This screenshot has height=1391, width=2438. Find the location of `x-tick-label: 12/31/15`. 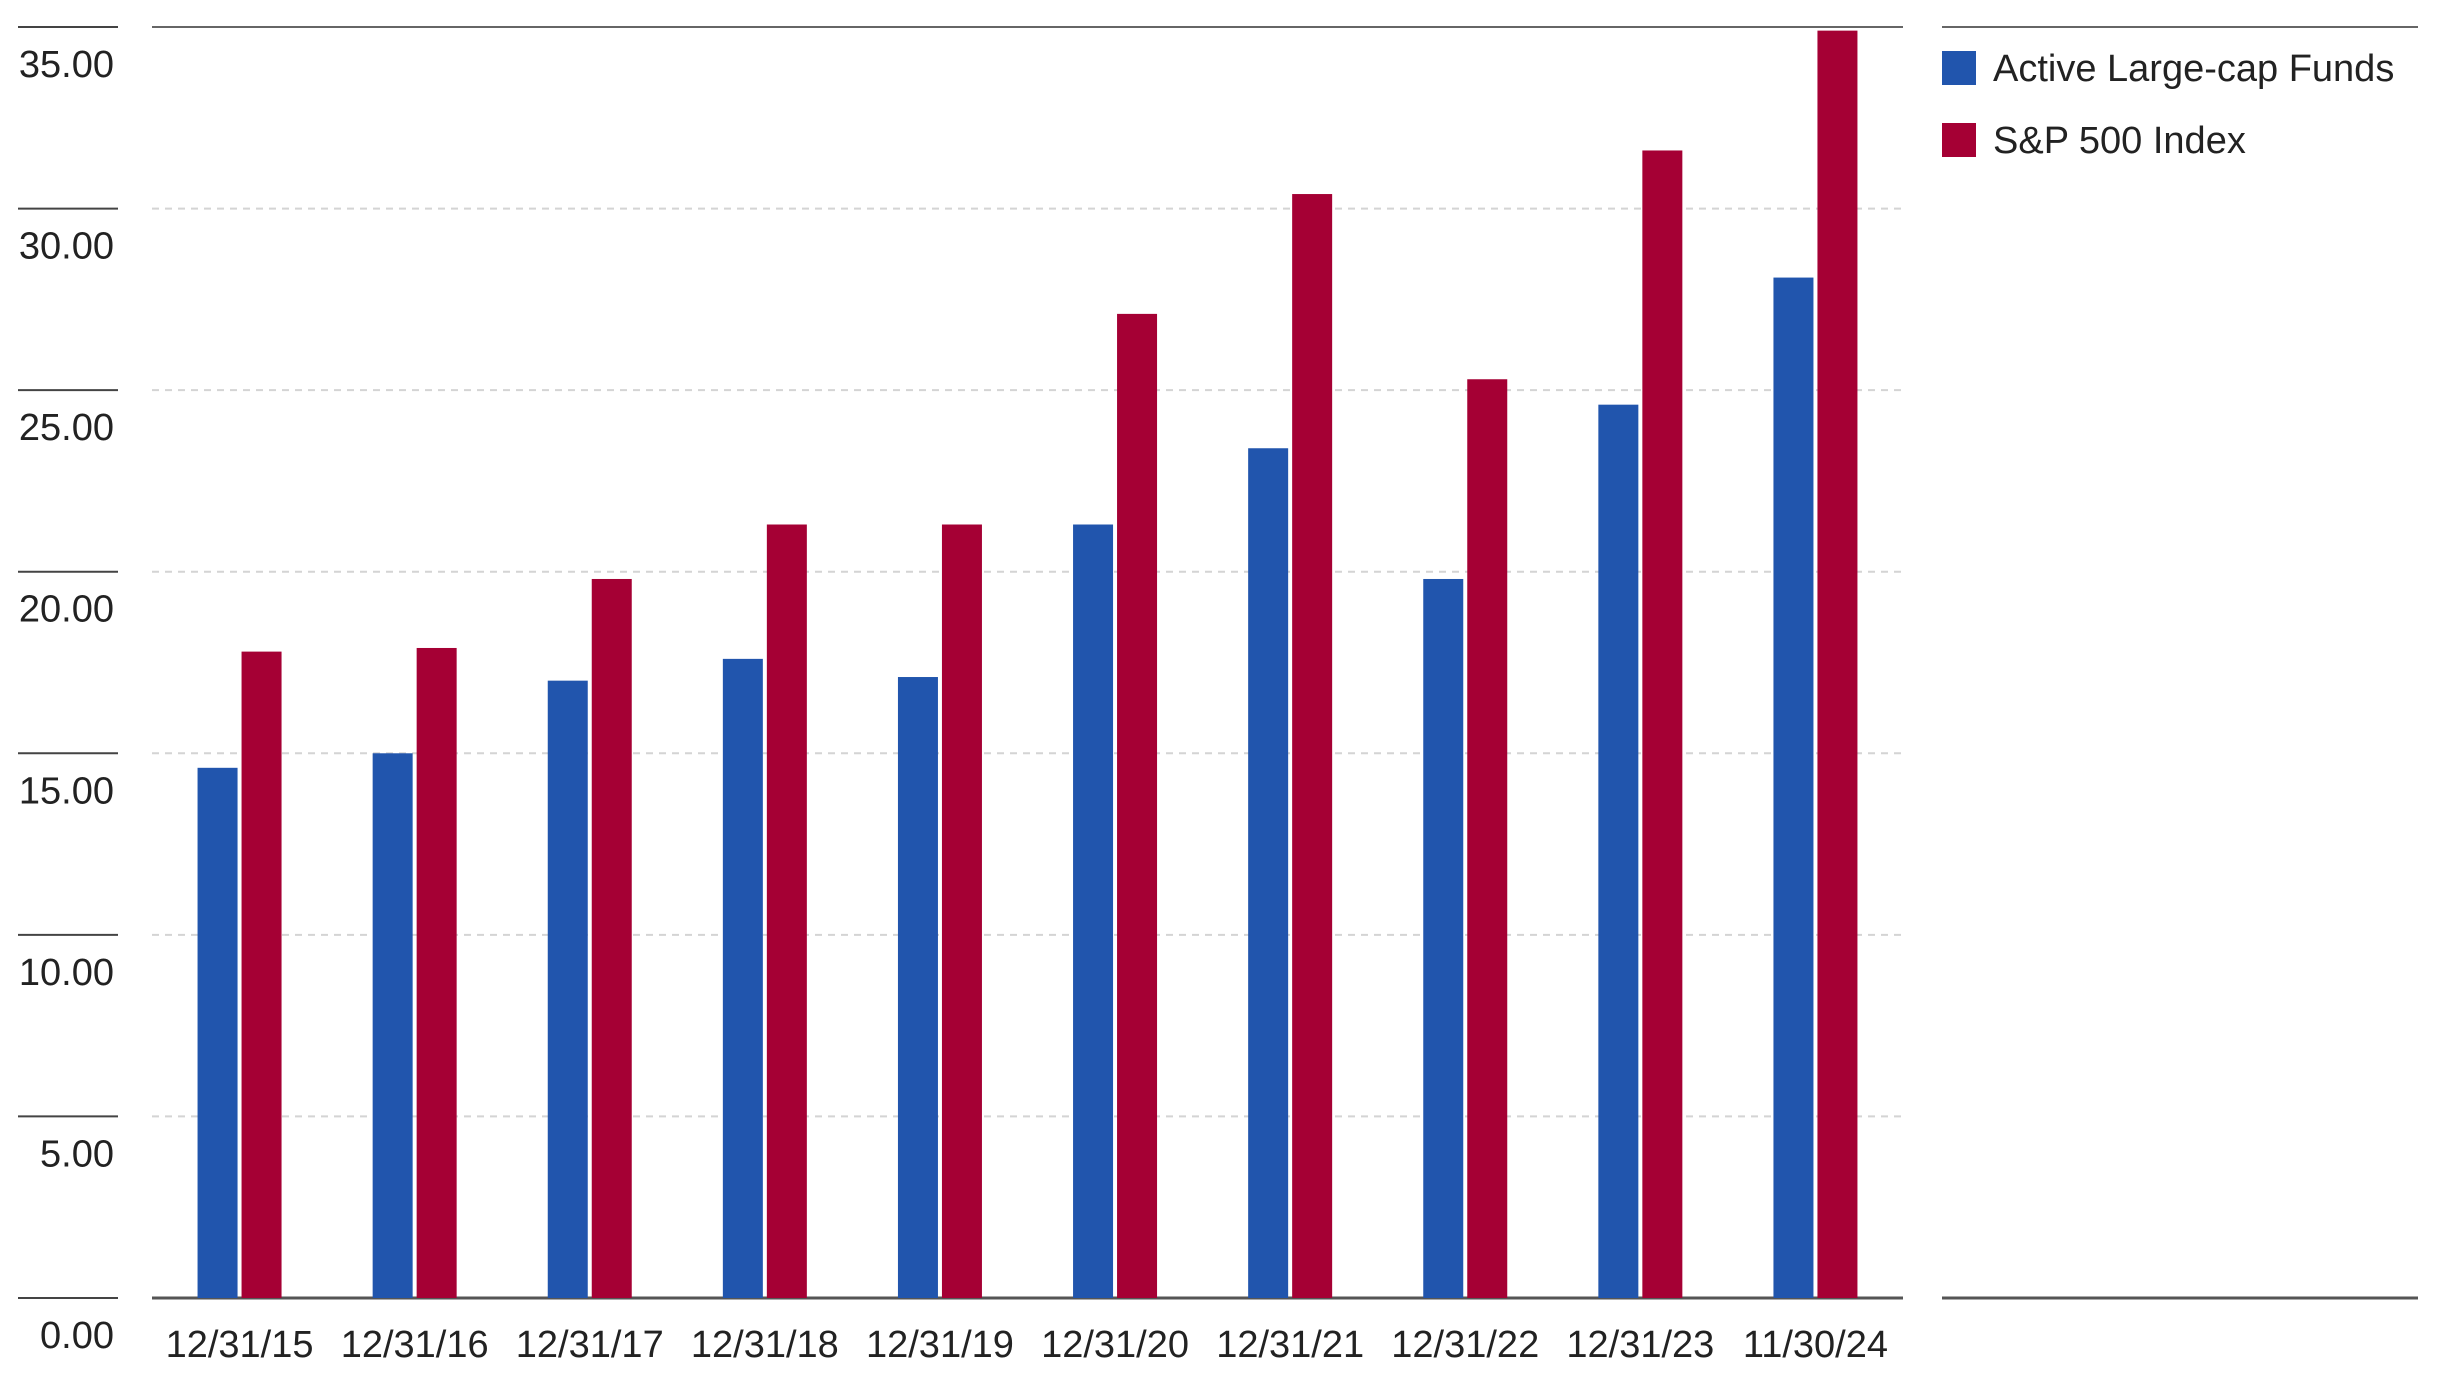

x-tick-label: 12/31/15 is located at coordinates (240, 1345).